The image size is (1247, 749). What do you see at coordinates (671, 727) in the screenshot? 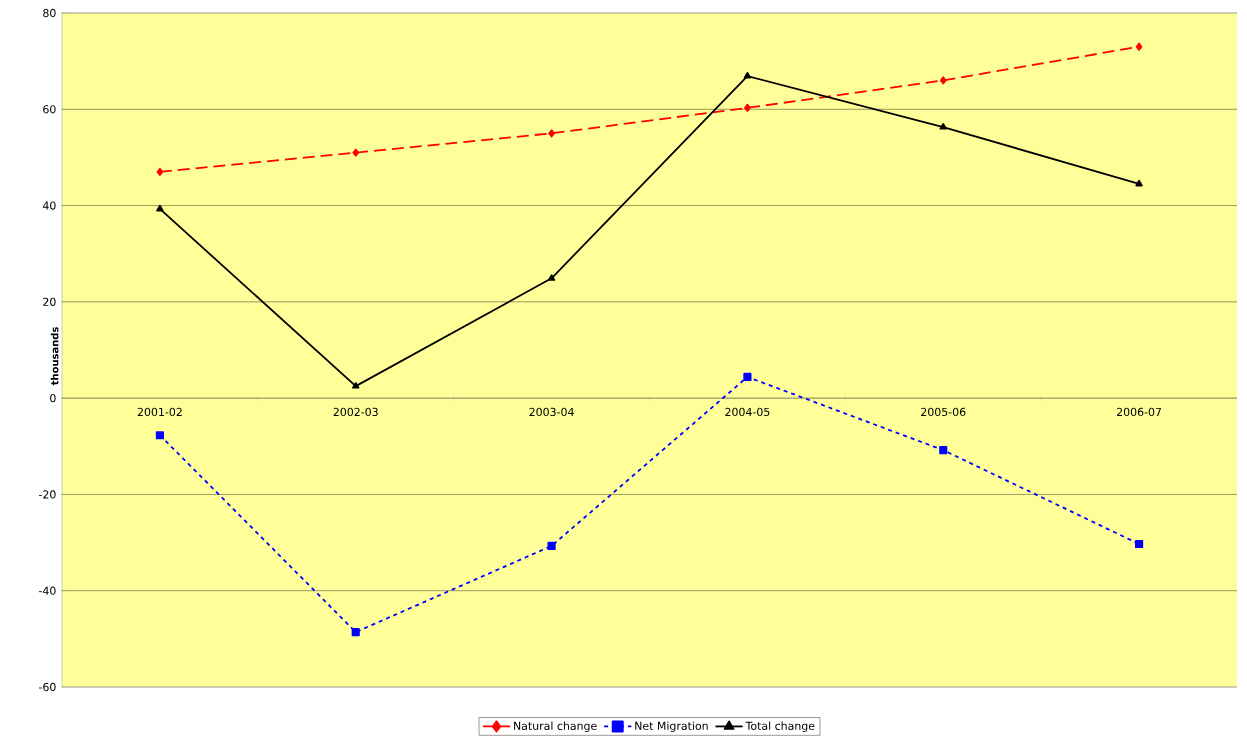
I see `legend-label: Net Migration` at bounding box center [671, 727].